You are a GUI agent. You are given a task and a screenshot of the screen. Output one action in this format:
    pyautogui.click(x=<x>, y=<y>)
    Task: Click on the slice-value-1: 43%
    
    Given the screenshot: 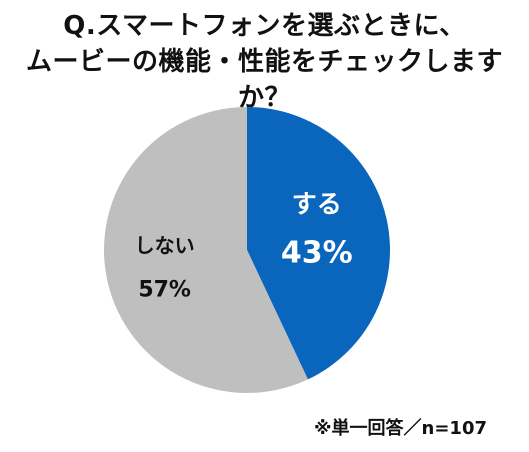 What is the action you would take?
    pyautogui.click(x=317, y=252)
    